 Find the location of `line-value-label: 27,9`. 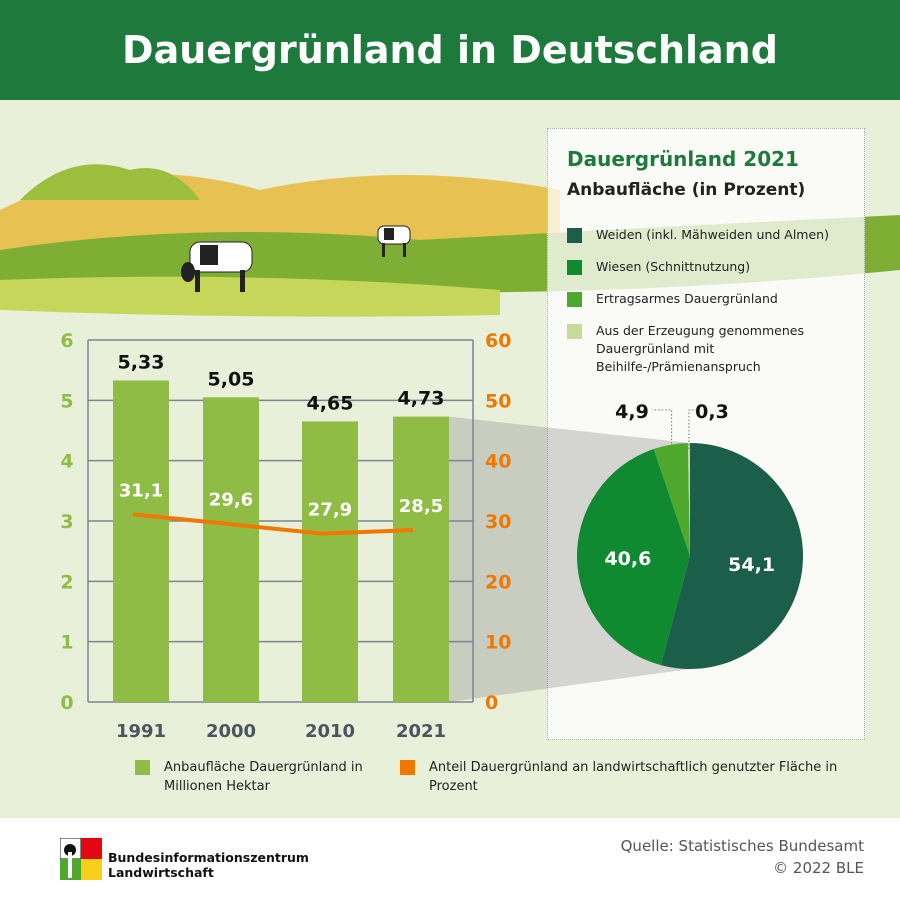

line-value-label: 27,9 is located at coordinates (330, 510).